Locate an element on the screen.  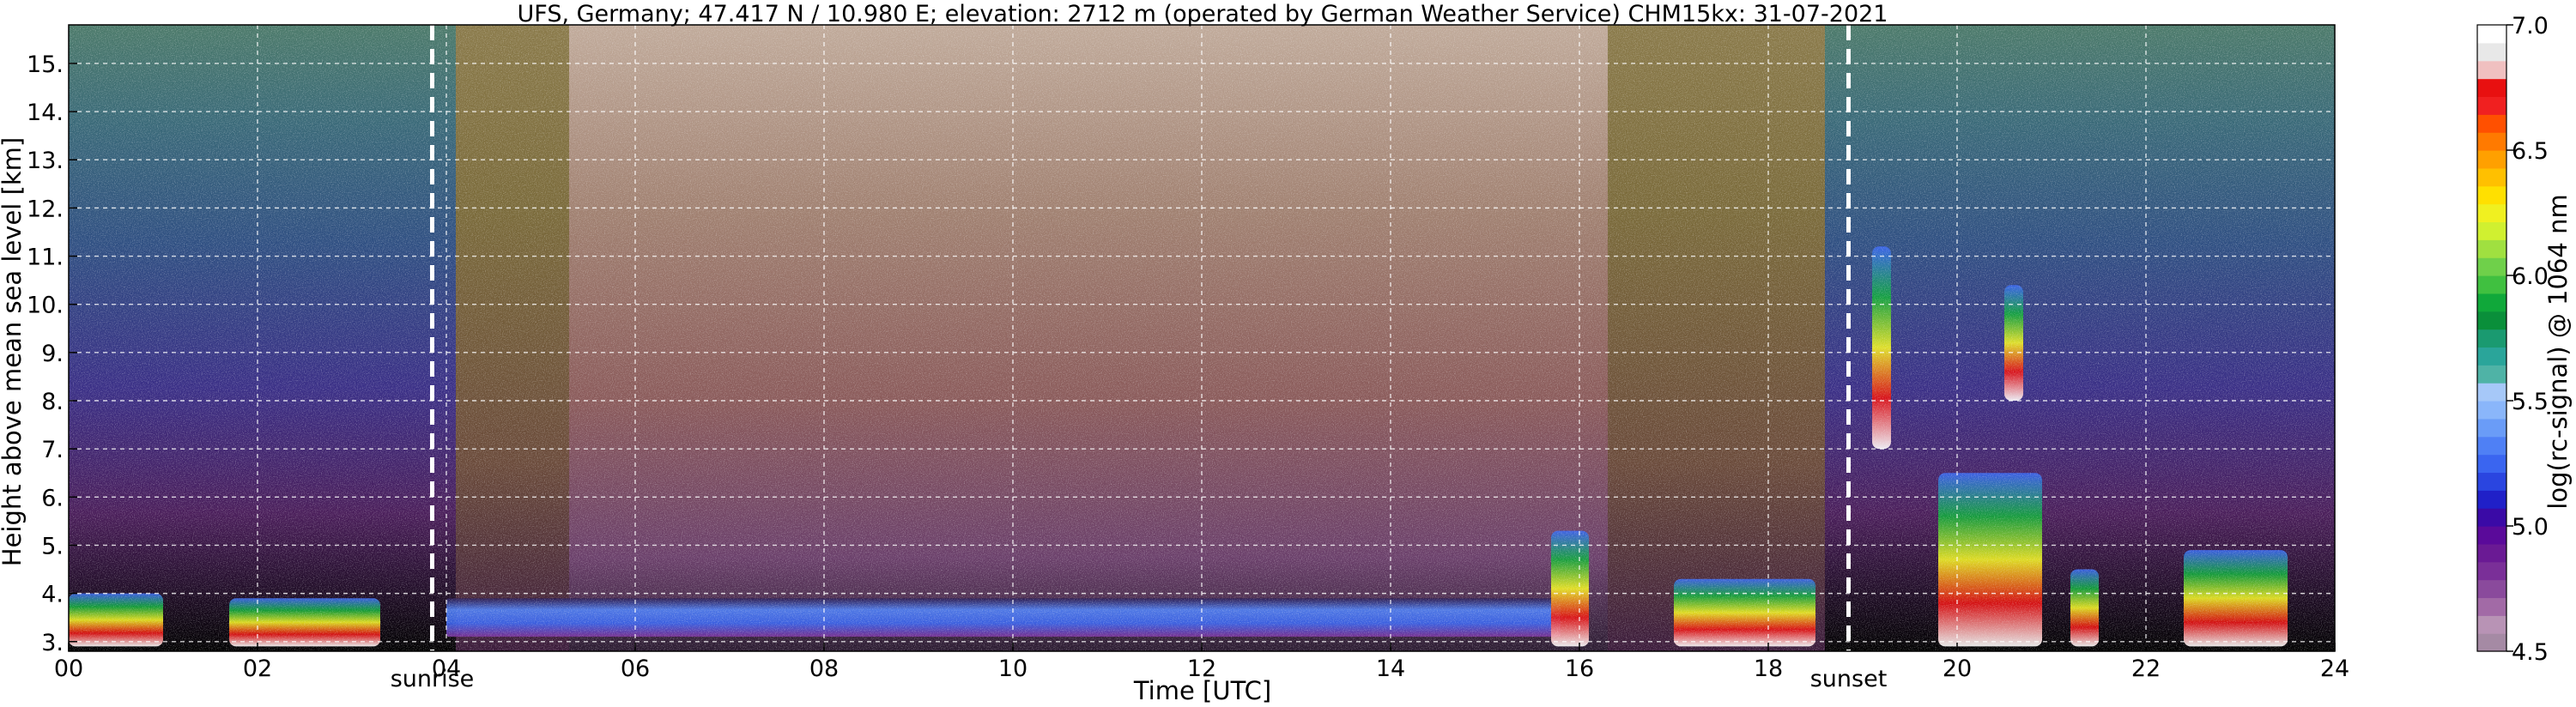
colorbar-tick-label: 4.5 is located at coordinates (2530, 653).